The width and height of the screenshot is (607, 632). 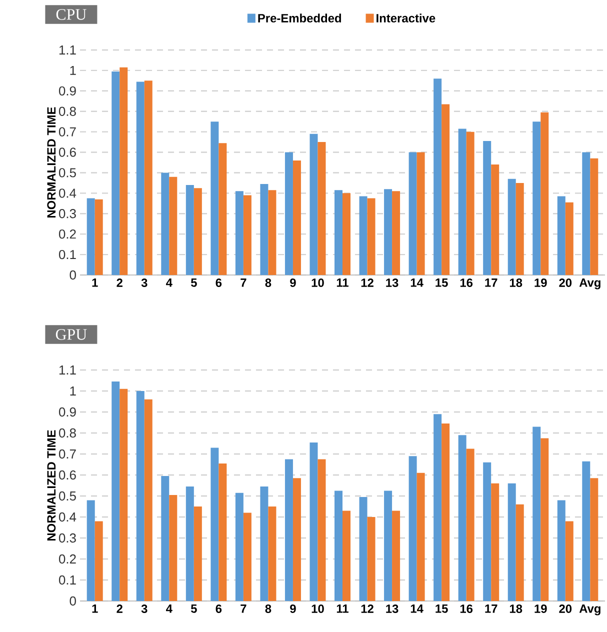 I want to click on x-tick-label: 12, so click(x=367, y=282).